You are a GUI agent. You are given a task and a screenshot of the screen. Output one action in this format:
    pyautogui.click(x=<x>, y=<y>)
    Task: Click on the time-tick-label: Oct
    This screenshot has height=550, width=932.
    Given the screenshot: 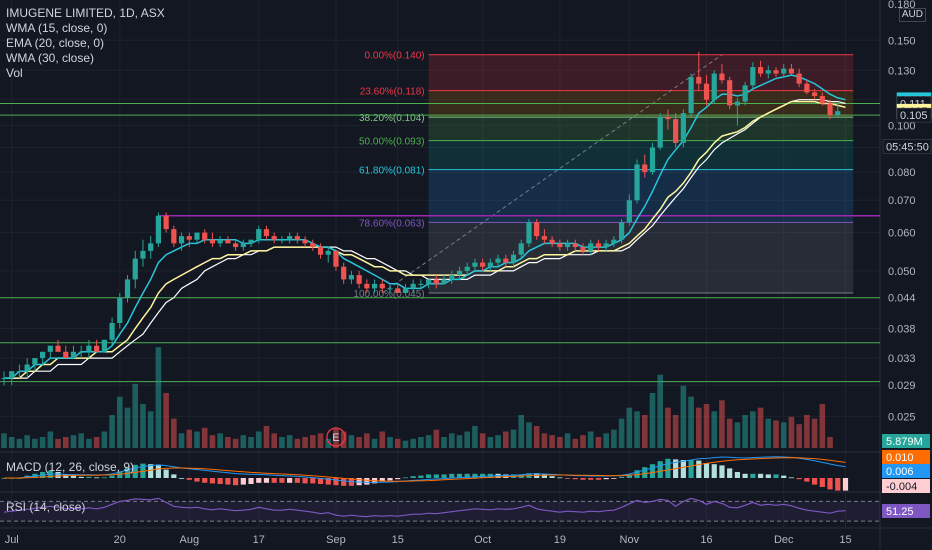 What is the action you would take?
    pyautogui.click(x=482, y=540)
    